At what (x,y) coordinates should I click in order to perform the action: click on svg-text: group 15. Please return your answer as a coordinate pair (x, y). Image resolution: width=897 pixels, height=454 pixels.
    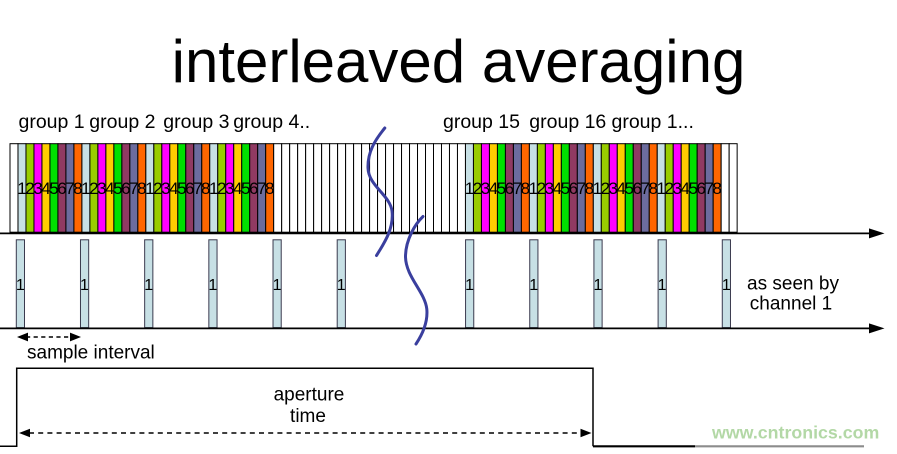
    Looking at the image, I should click on (481, 122).